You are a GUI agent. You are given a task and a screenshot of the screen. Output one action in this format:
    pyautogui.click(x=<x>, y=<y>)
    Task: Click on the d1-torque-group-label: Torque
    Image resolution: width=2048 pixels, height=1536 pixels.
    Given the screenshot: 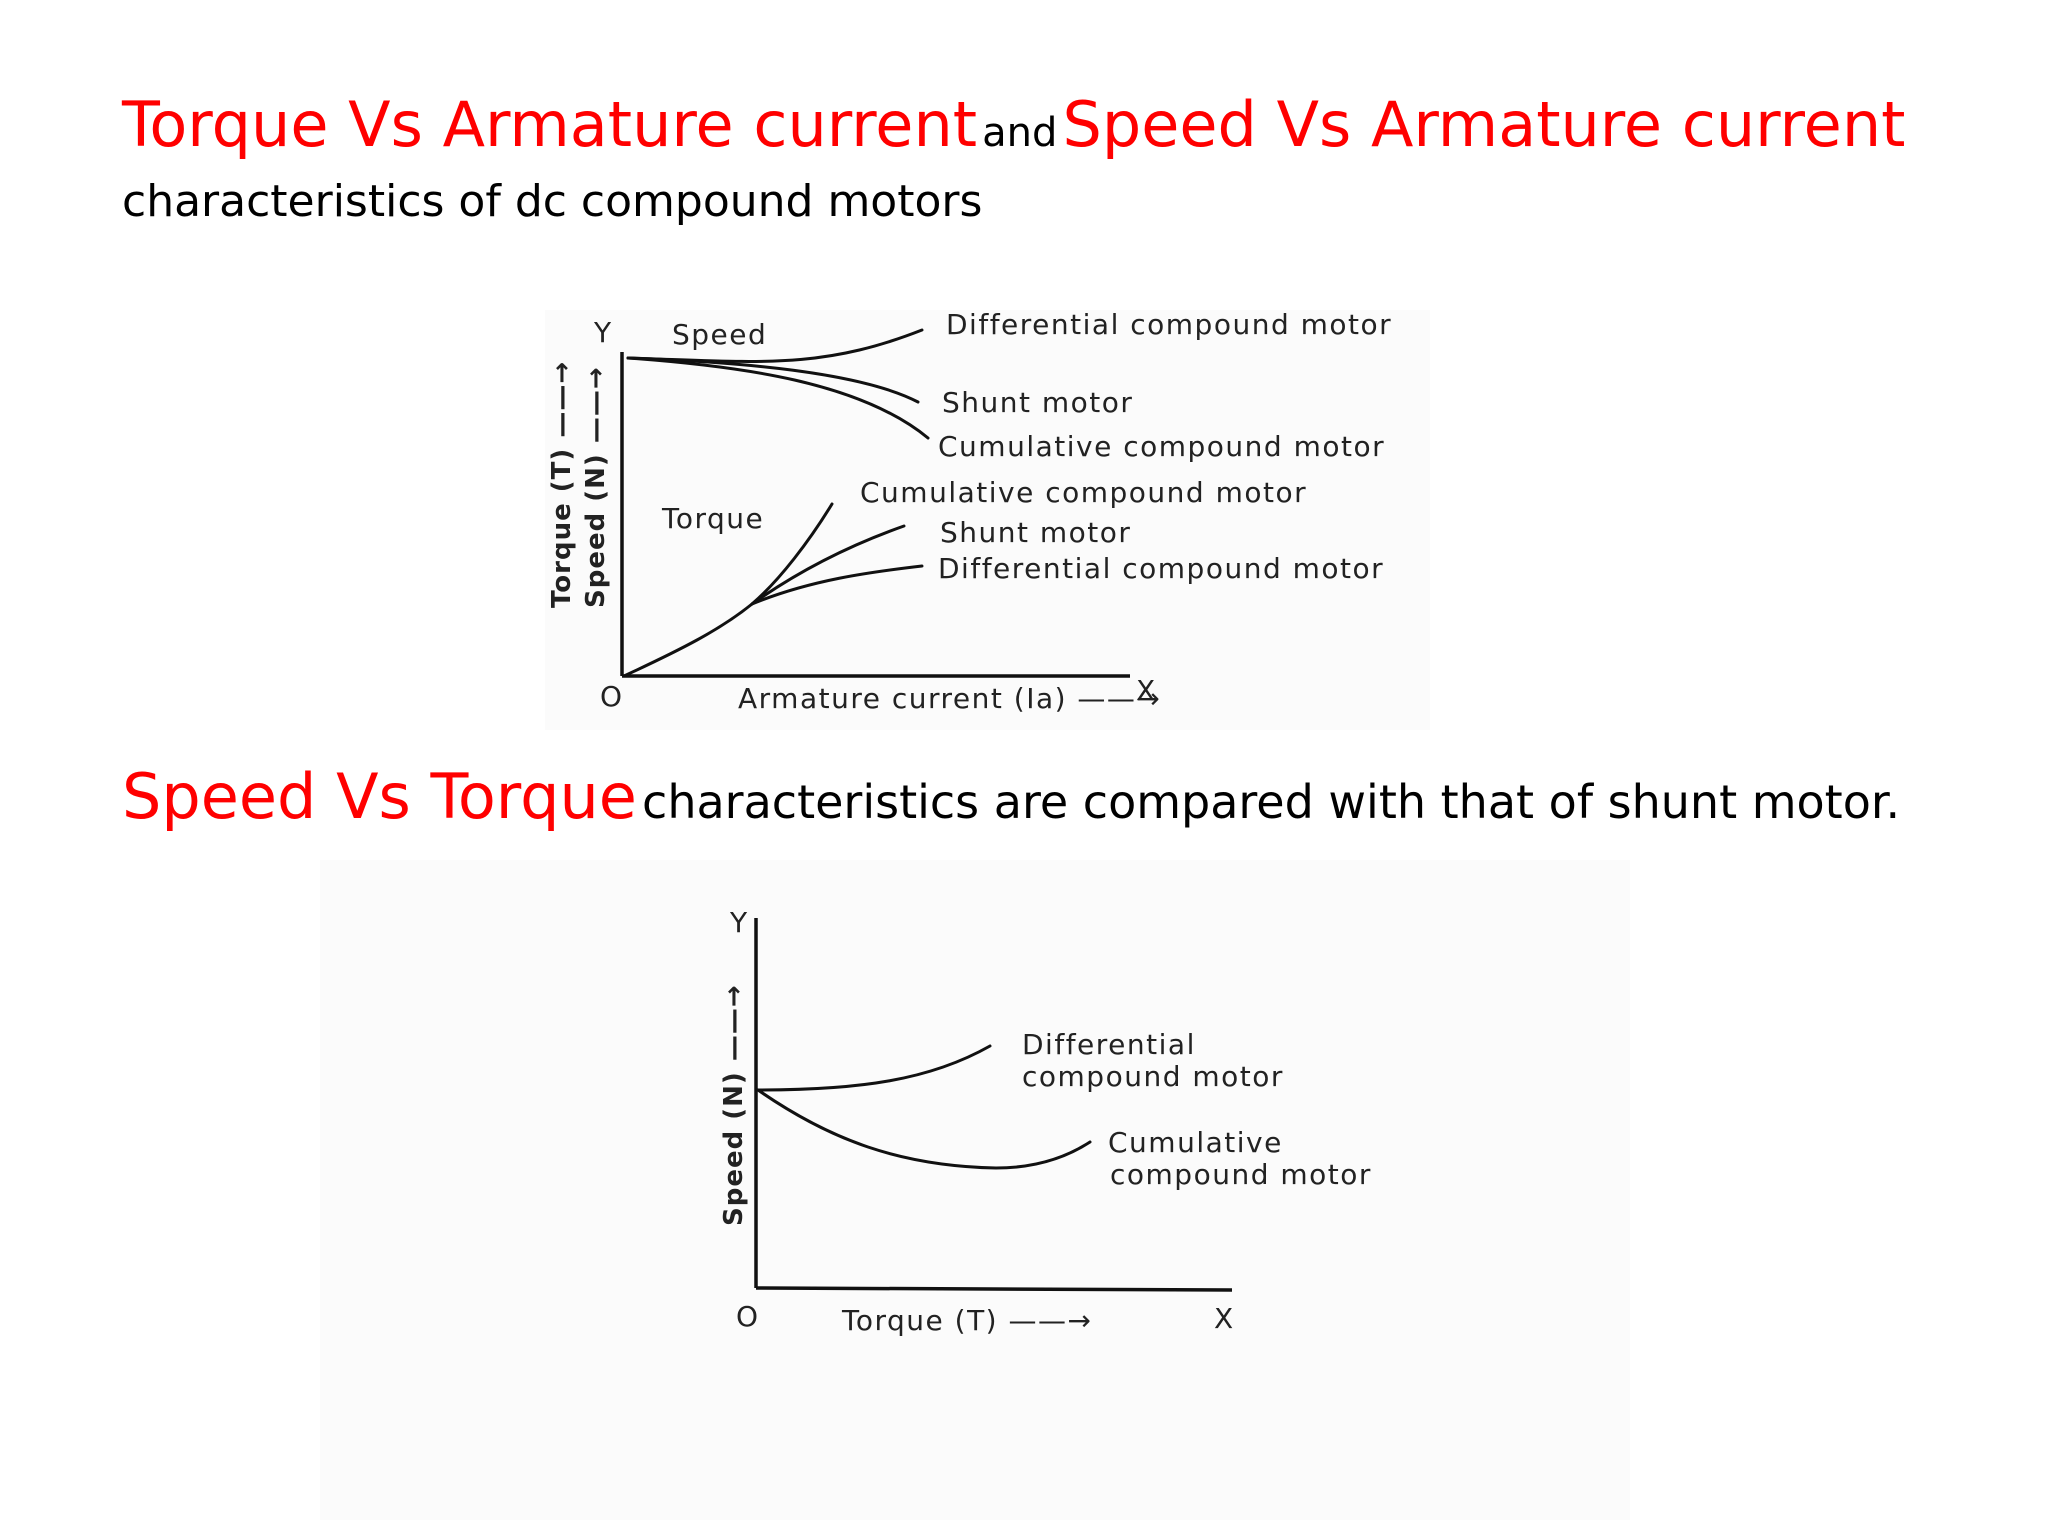 What is the action you would take?
    pyautogui.click(x=712, y=518)
    